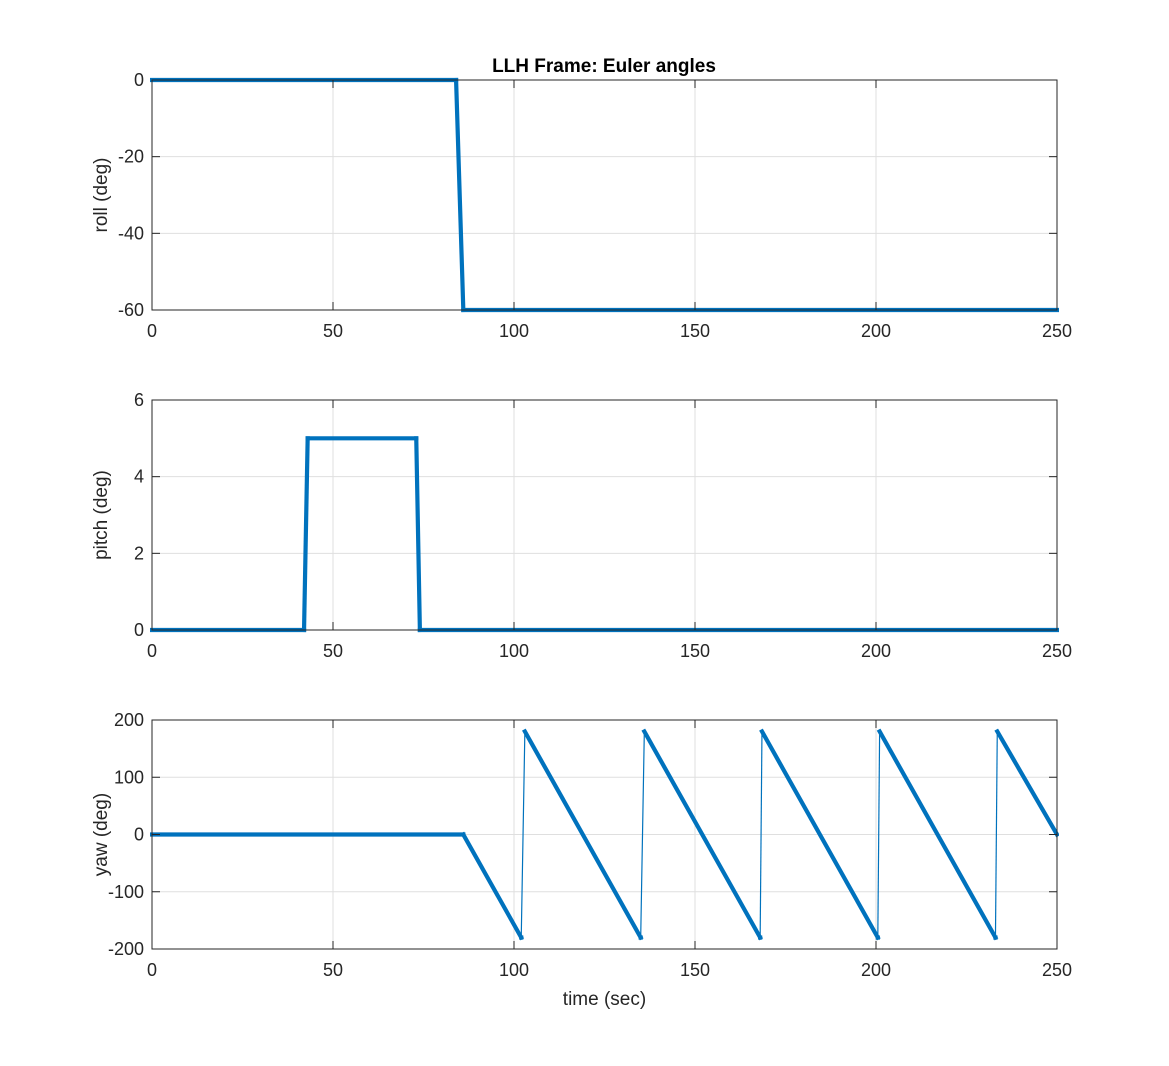 This screenshot has width=1169, height=1066. Describe the element at coordinates (152, 970) in the screenshot. I see `yaw-x-tick-label: 0` at that location.